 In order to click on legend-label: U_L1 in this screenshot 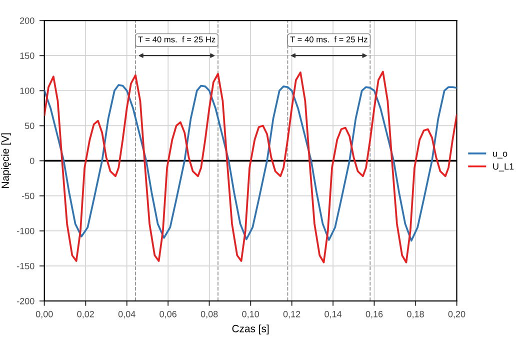, I will do `click(503, 167)`.